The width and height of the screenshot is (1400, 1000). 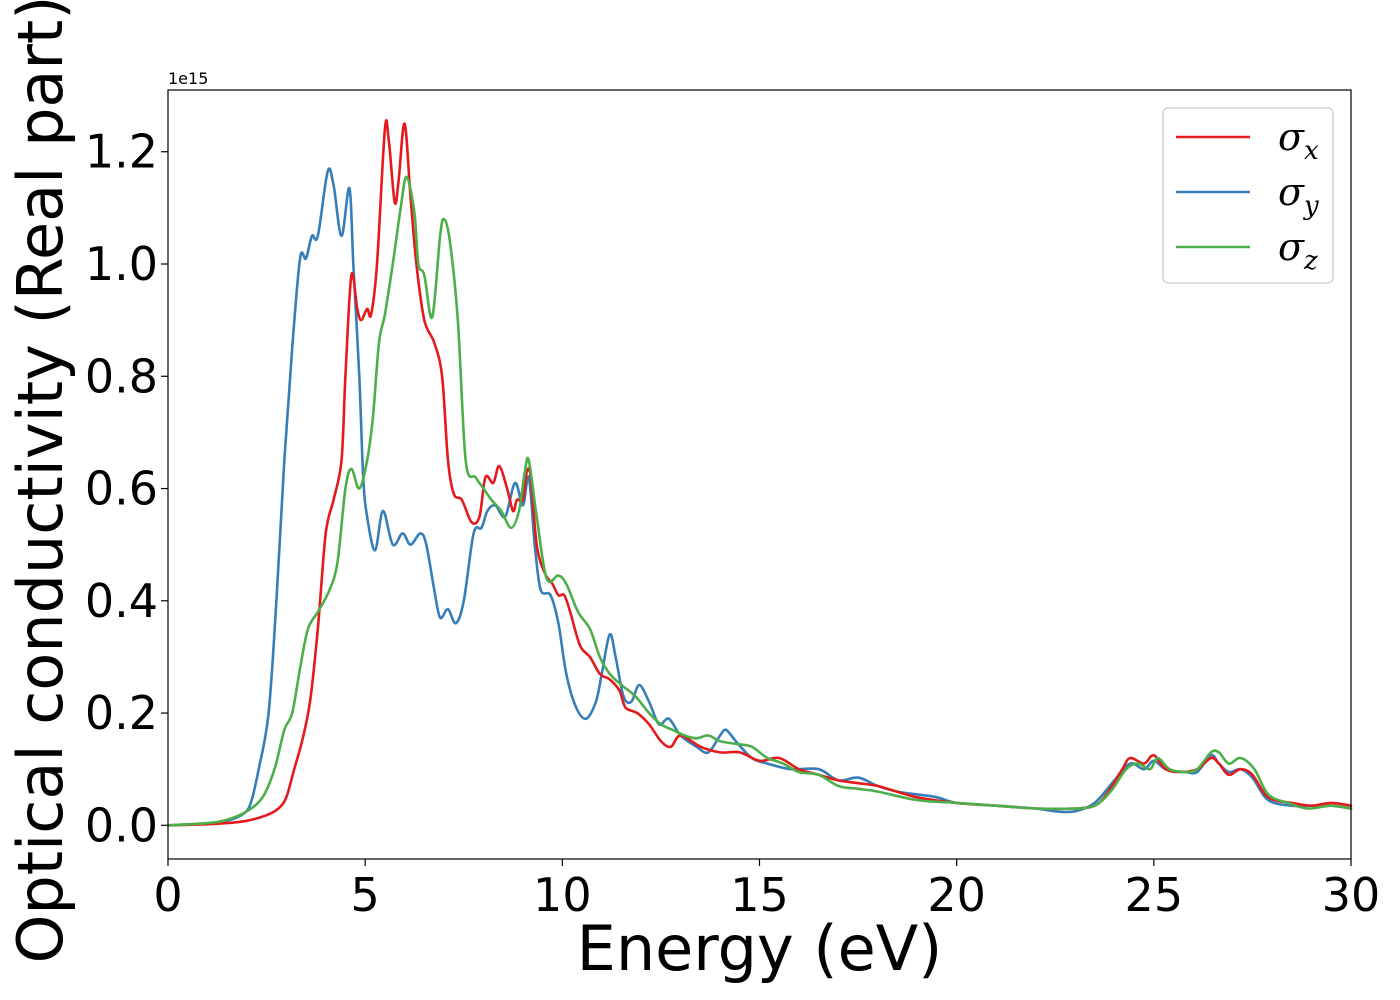 What do you see at coordinates (121, 825) in the screenshot?
I see `y-tick-label: 0.0` at bounding box center [121, 825].